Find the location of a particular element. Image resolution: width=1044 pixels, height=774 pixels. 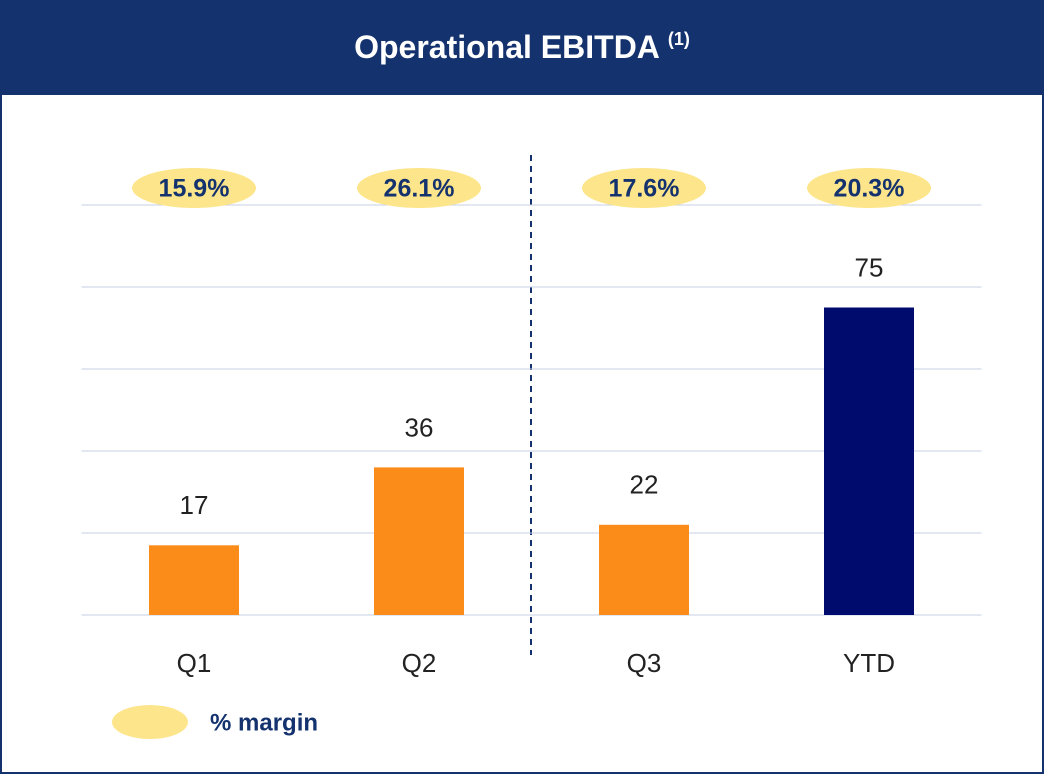

x-tick-label: Q3 is located at coordinates (644, 663).